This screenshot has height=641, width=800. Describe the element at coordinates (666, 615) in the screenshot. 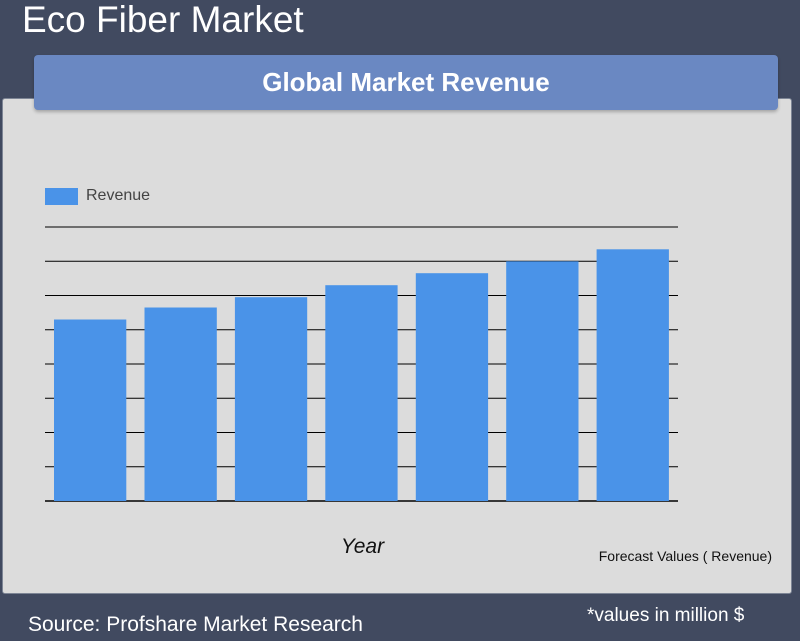

I see `unit-note: *values in million $` at that location.